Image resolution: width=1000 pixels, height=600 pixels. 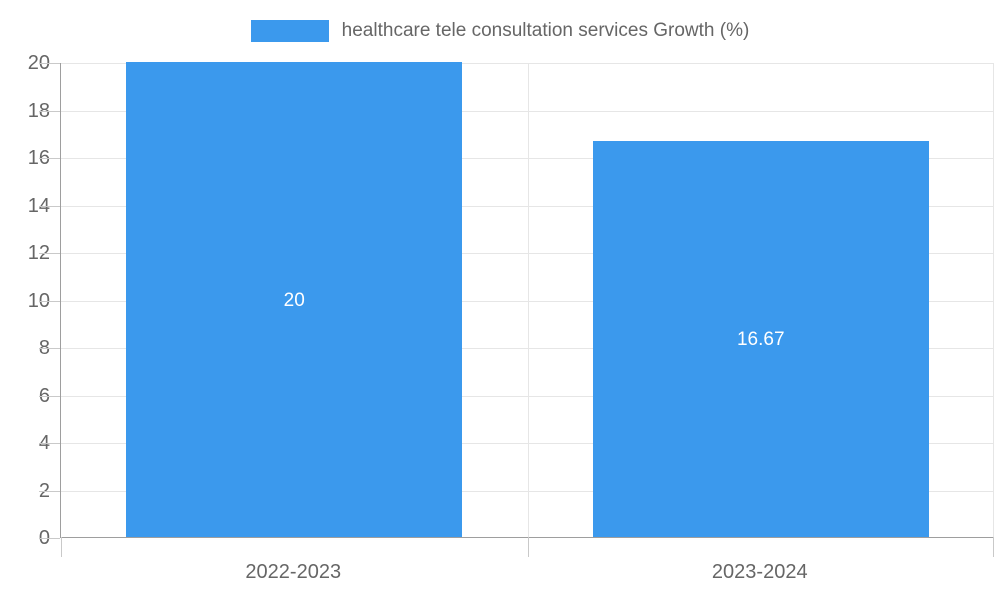 What do you see at coordinates (526, 574) in the screenshot?
I see `x-axis: 2022-2023 2023-2024` at bounding box center [526, 574].